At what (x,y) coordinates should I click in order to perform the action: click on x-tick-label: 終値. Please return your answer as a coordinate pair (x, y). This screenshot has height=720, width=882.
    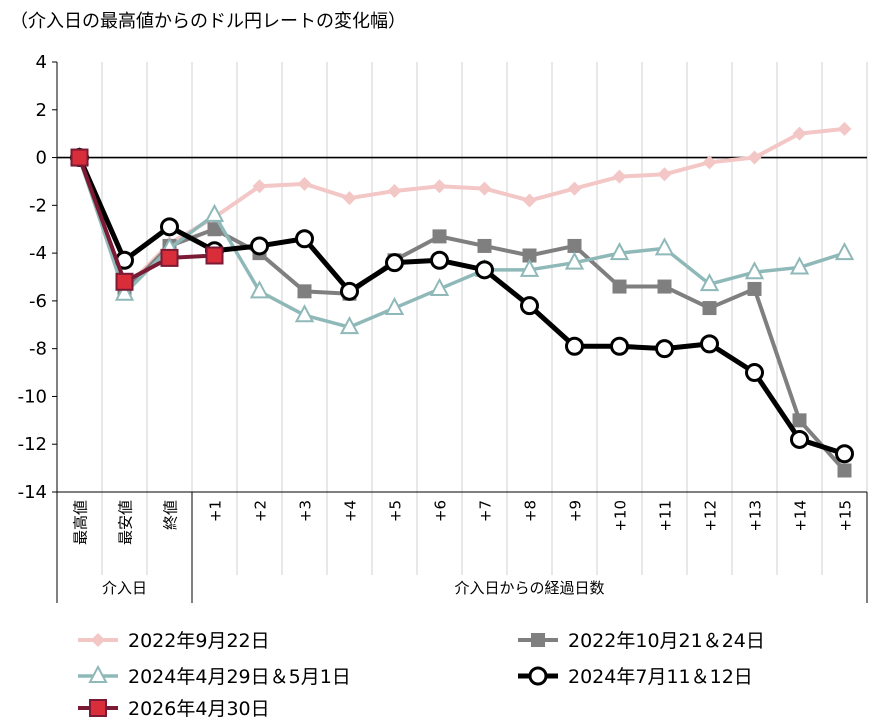
    Looking at the image, I should click on (171, 515).